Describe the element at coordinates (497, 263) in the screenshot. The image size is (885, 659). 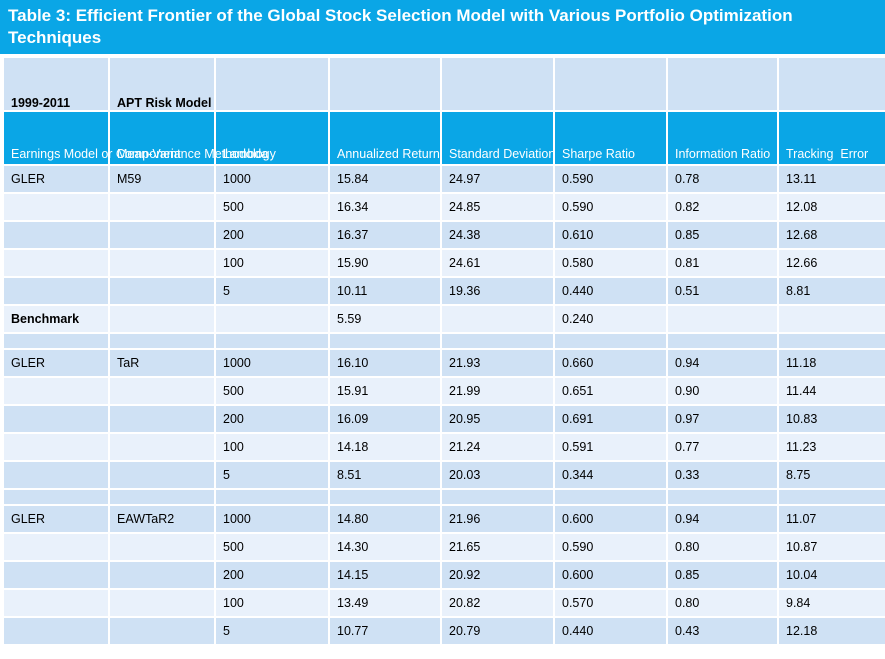
I see `standard-deviation-cell: 24.61` at that location.